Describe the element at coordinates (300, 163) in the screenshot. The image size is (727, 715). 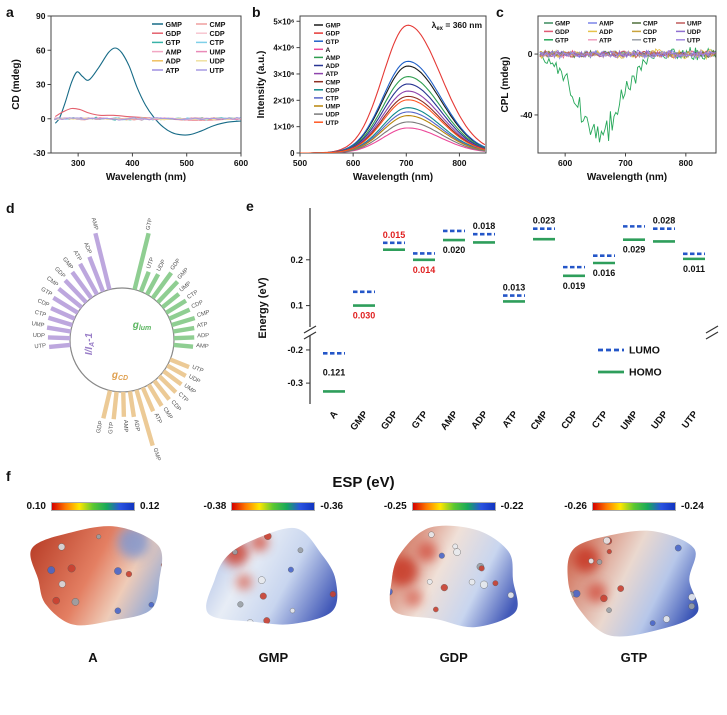
I see `svg-text: 500` at that location.